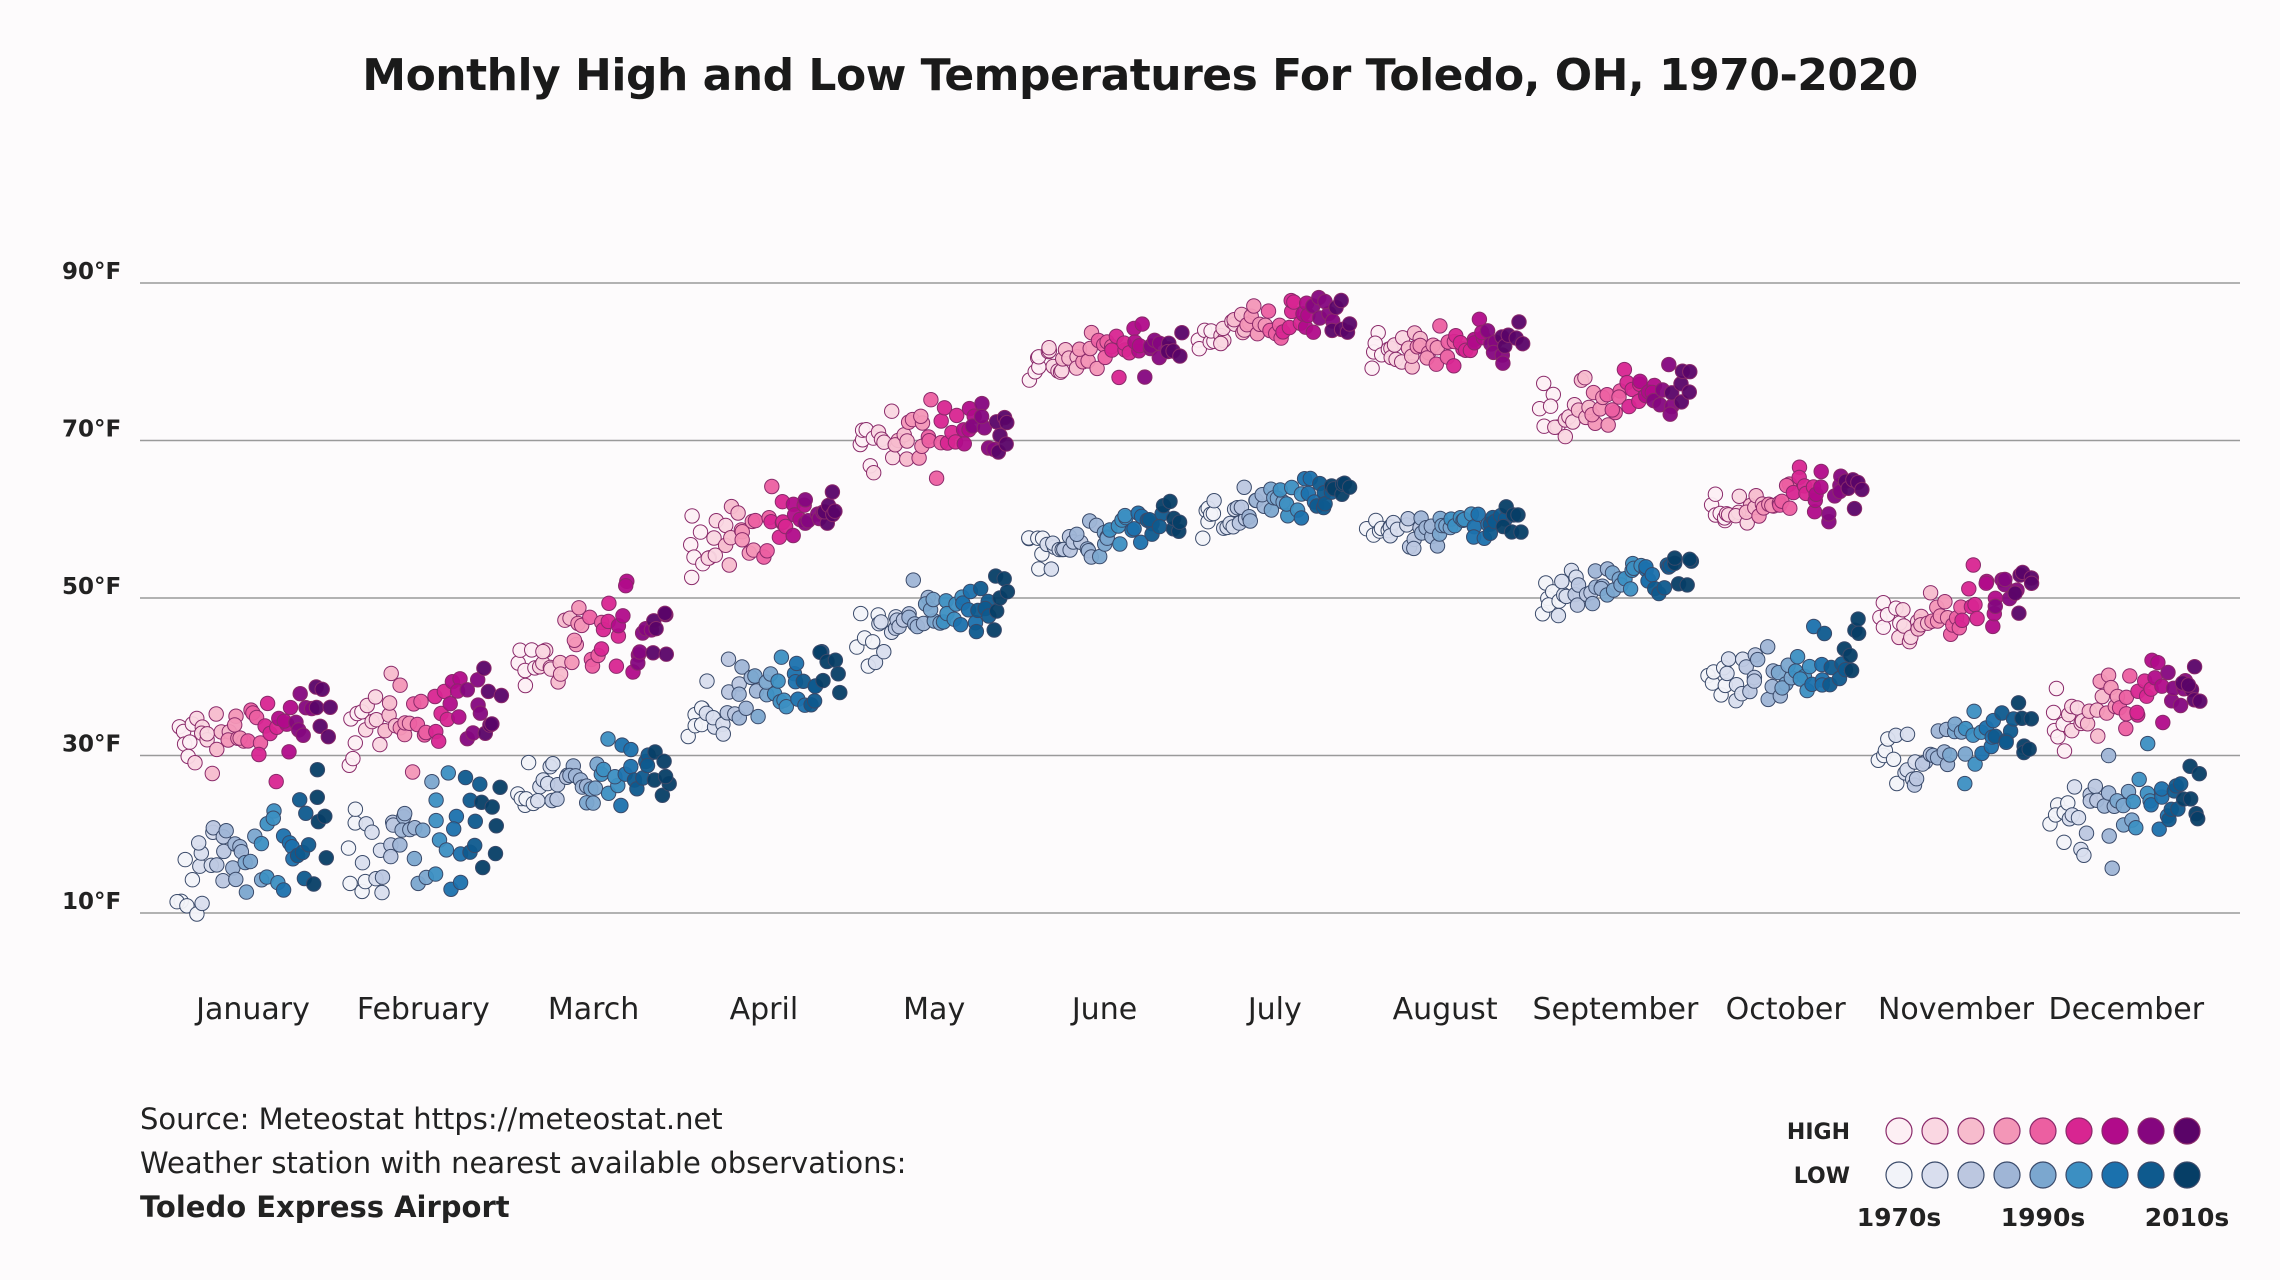 The height and width of the screenshot is (1280, 2280). Describe the element at coordinates (593, 1009) in the screenshot. I see `month-label: March` at that location.